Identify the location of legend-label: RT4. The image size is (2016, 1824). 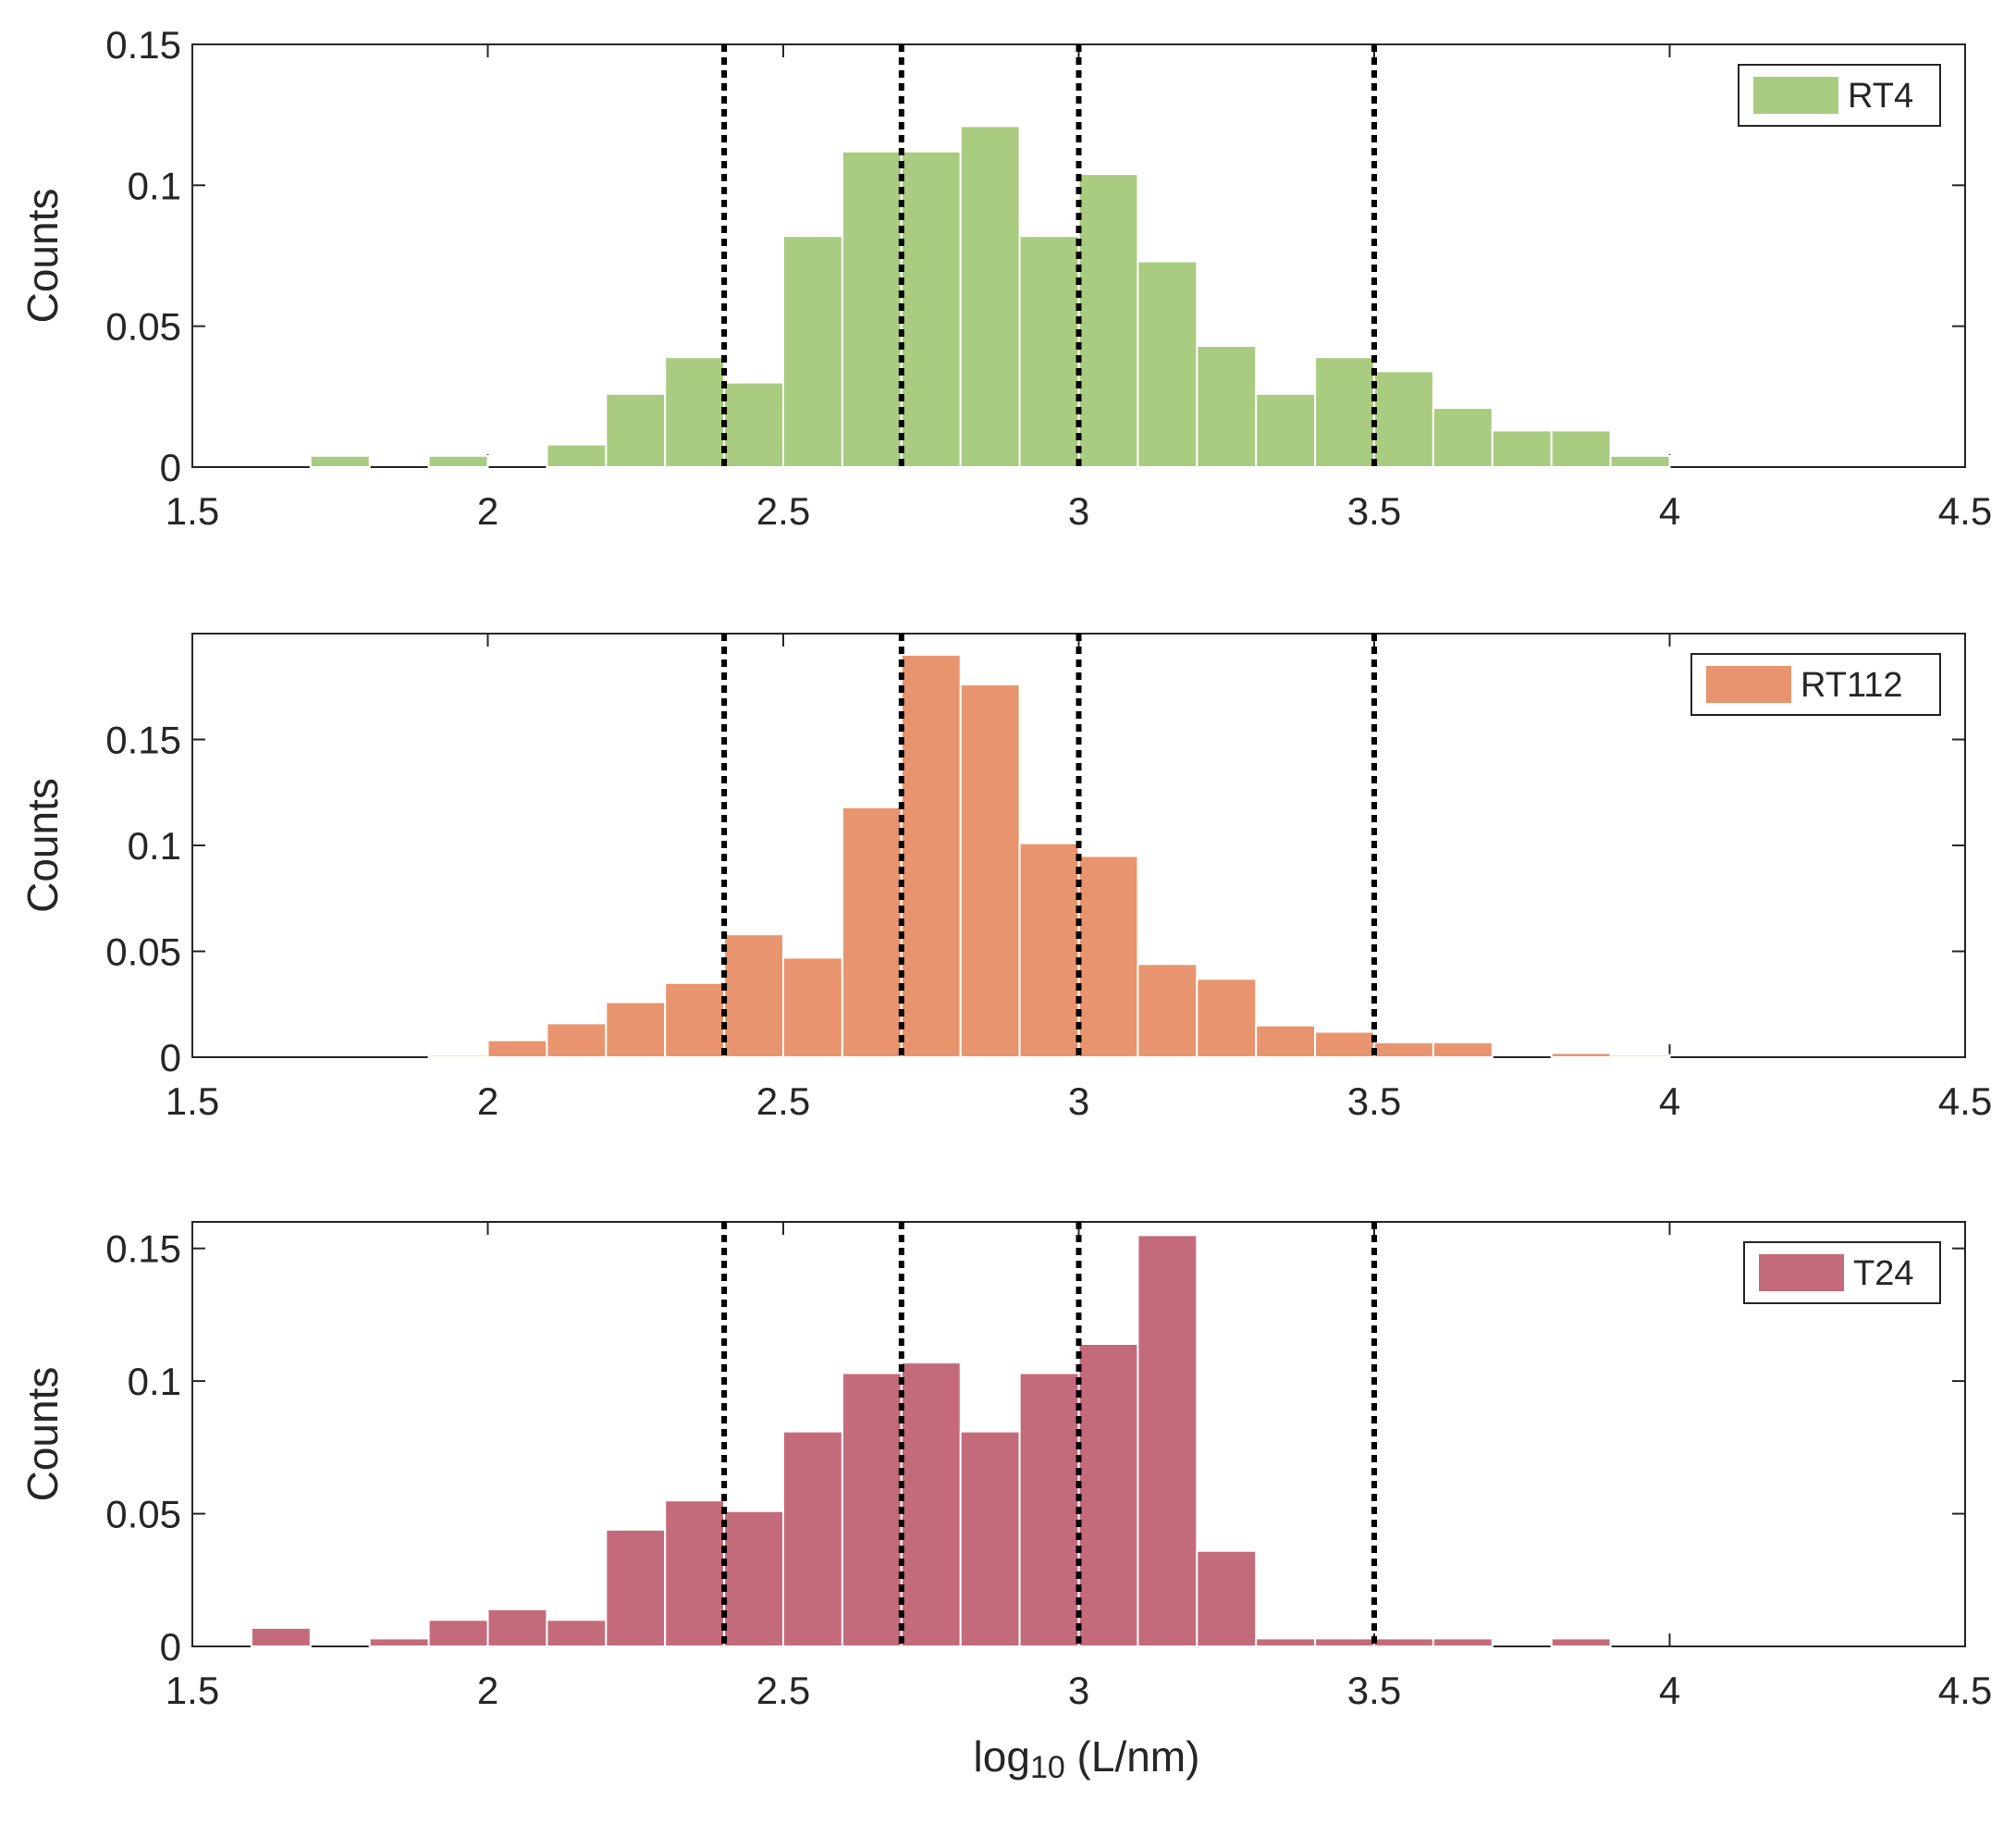
(1880, 97).